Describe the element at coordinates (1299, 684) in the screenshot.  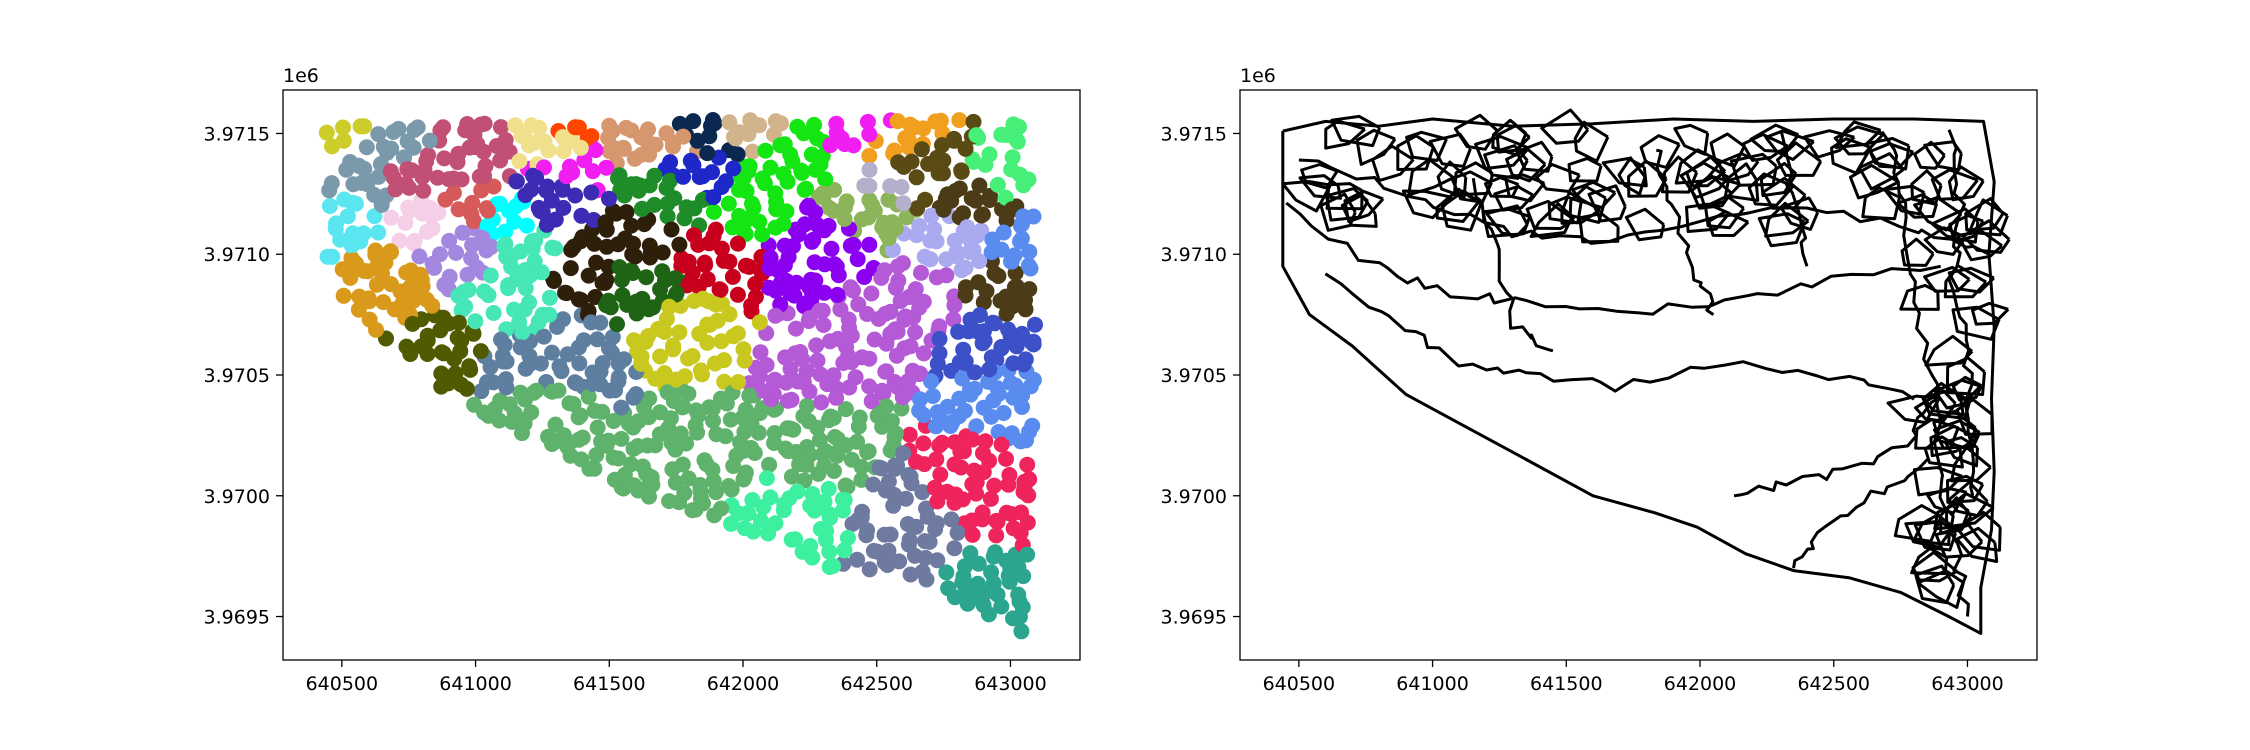
I see `x-tick-label: 640500` at that location.